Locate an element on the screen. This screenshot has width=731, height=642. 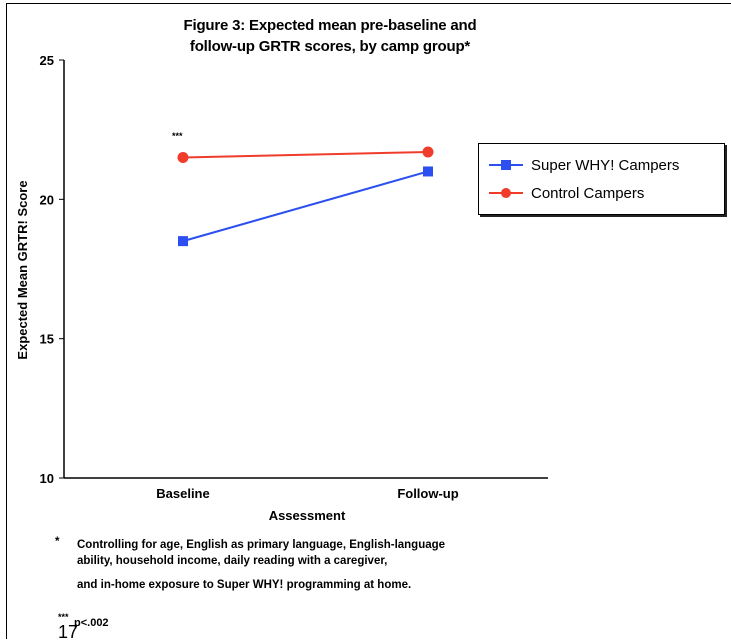
significance-annotation: *** is located at coordinates (177, 136).